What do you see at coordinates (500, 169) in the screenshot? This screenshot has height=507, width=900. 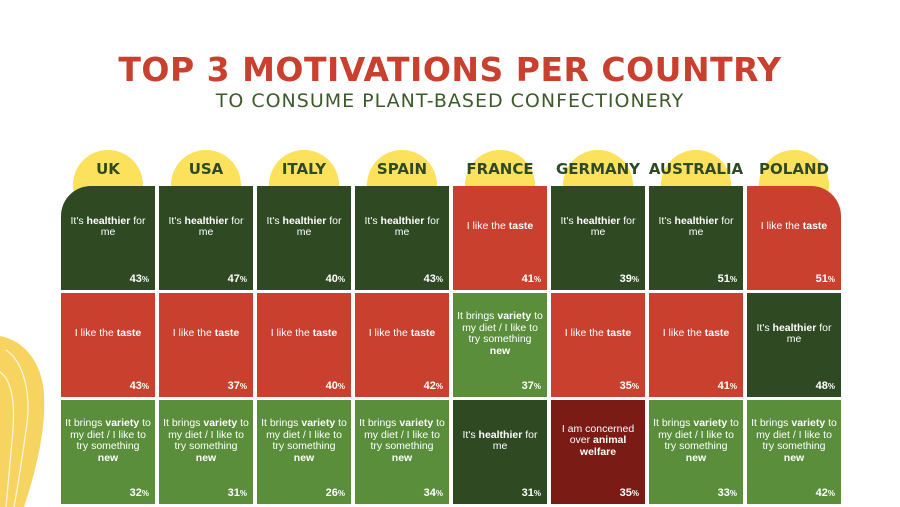 I see `country-label: FRANCE` at bounding box center [500, 169].